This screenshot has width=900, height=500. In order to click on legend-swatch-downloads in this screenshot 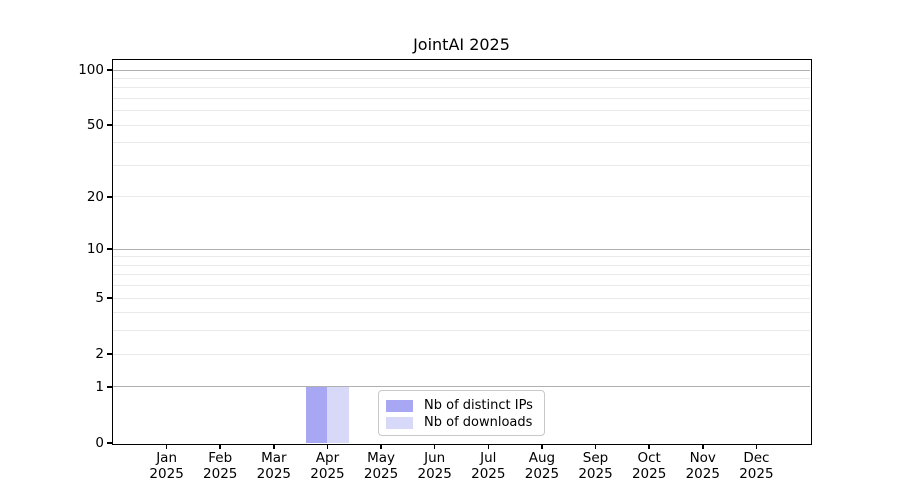, I will do `click(399, 422)`.